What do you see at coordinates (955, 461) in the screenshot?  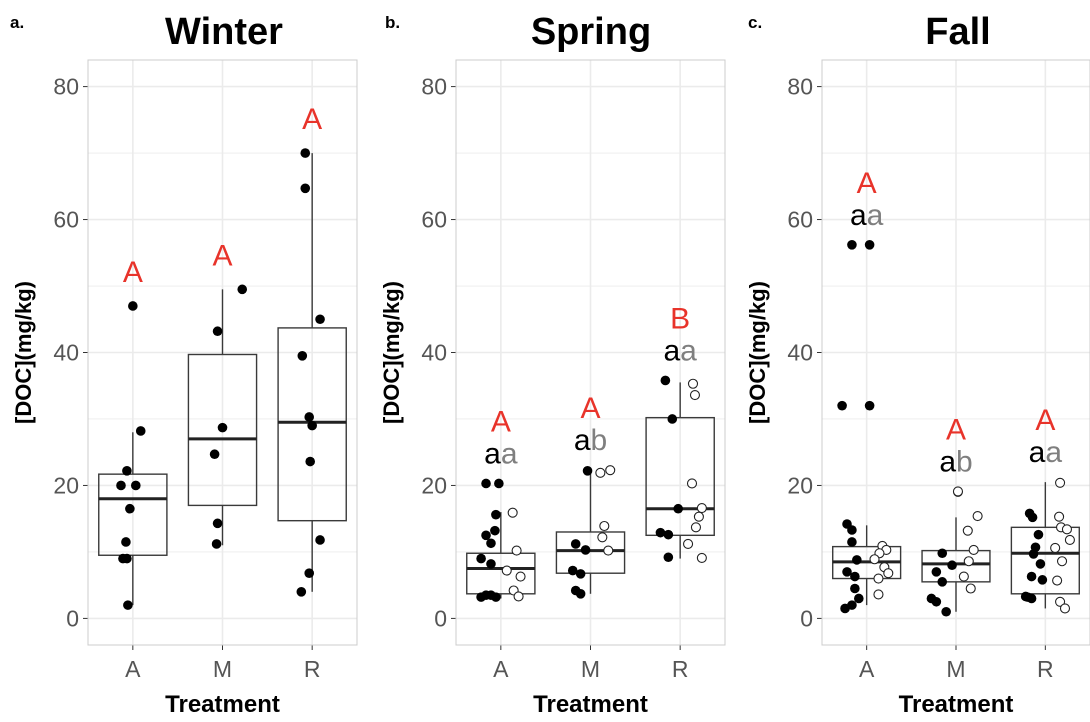 I see `significance-letters-pair: ab` at bounding box center [955, 461].